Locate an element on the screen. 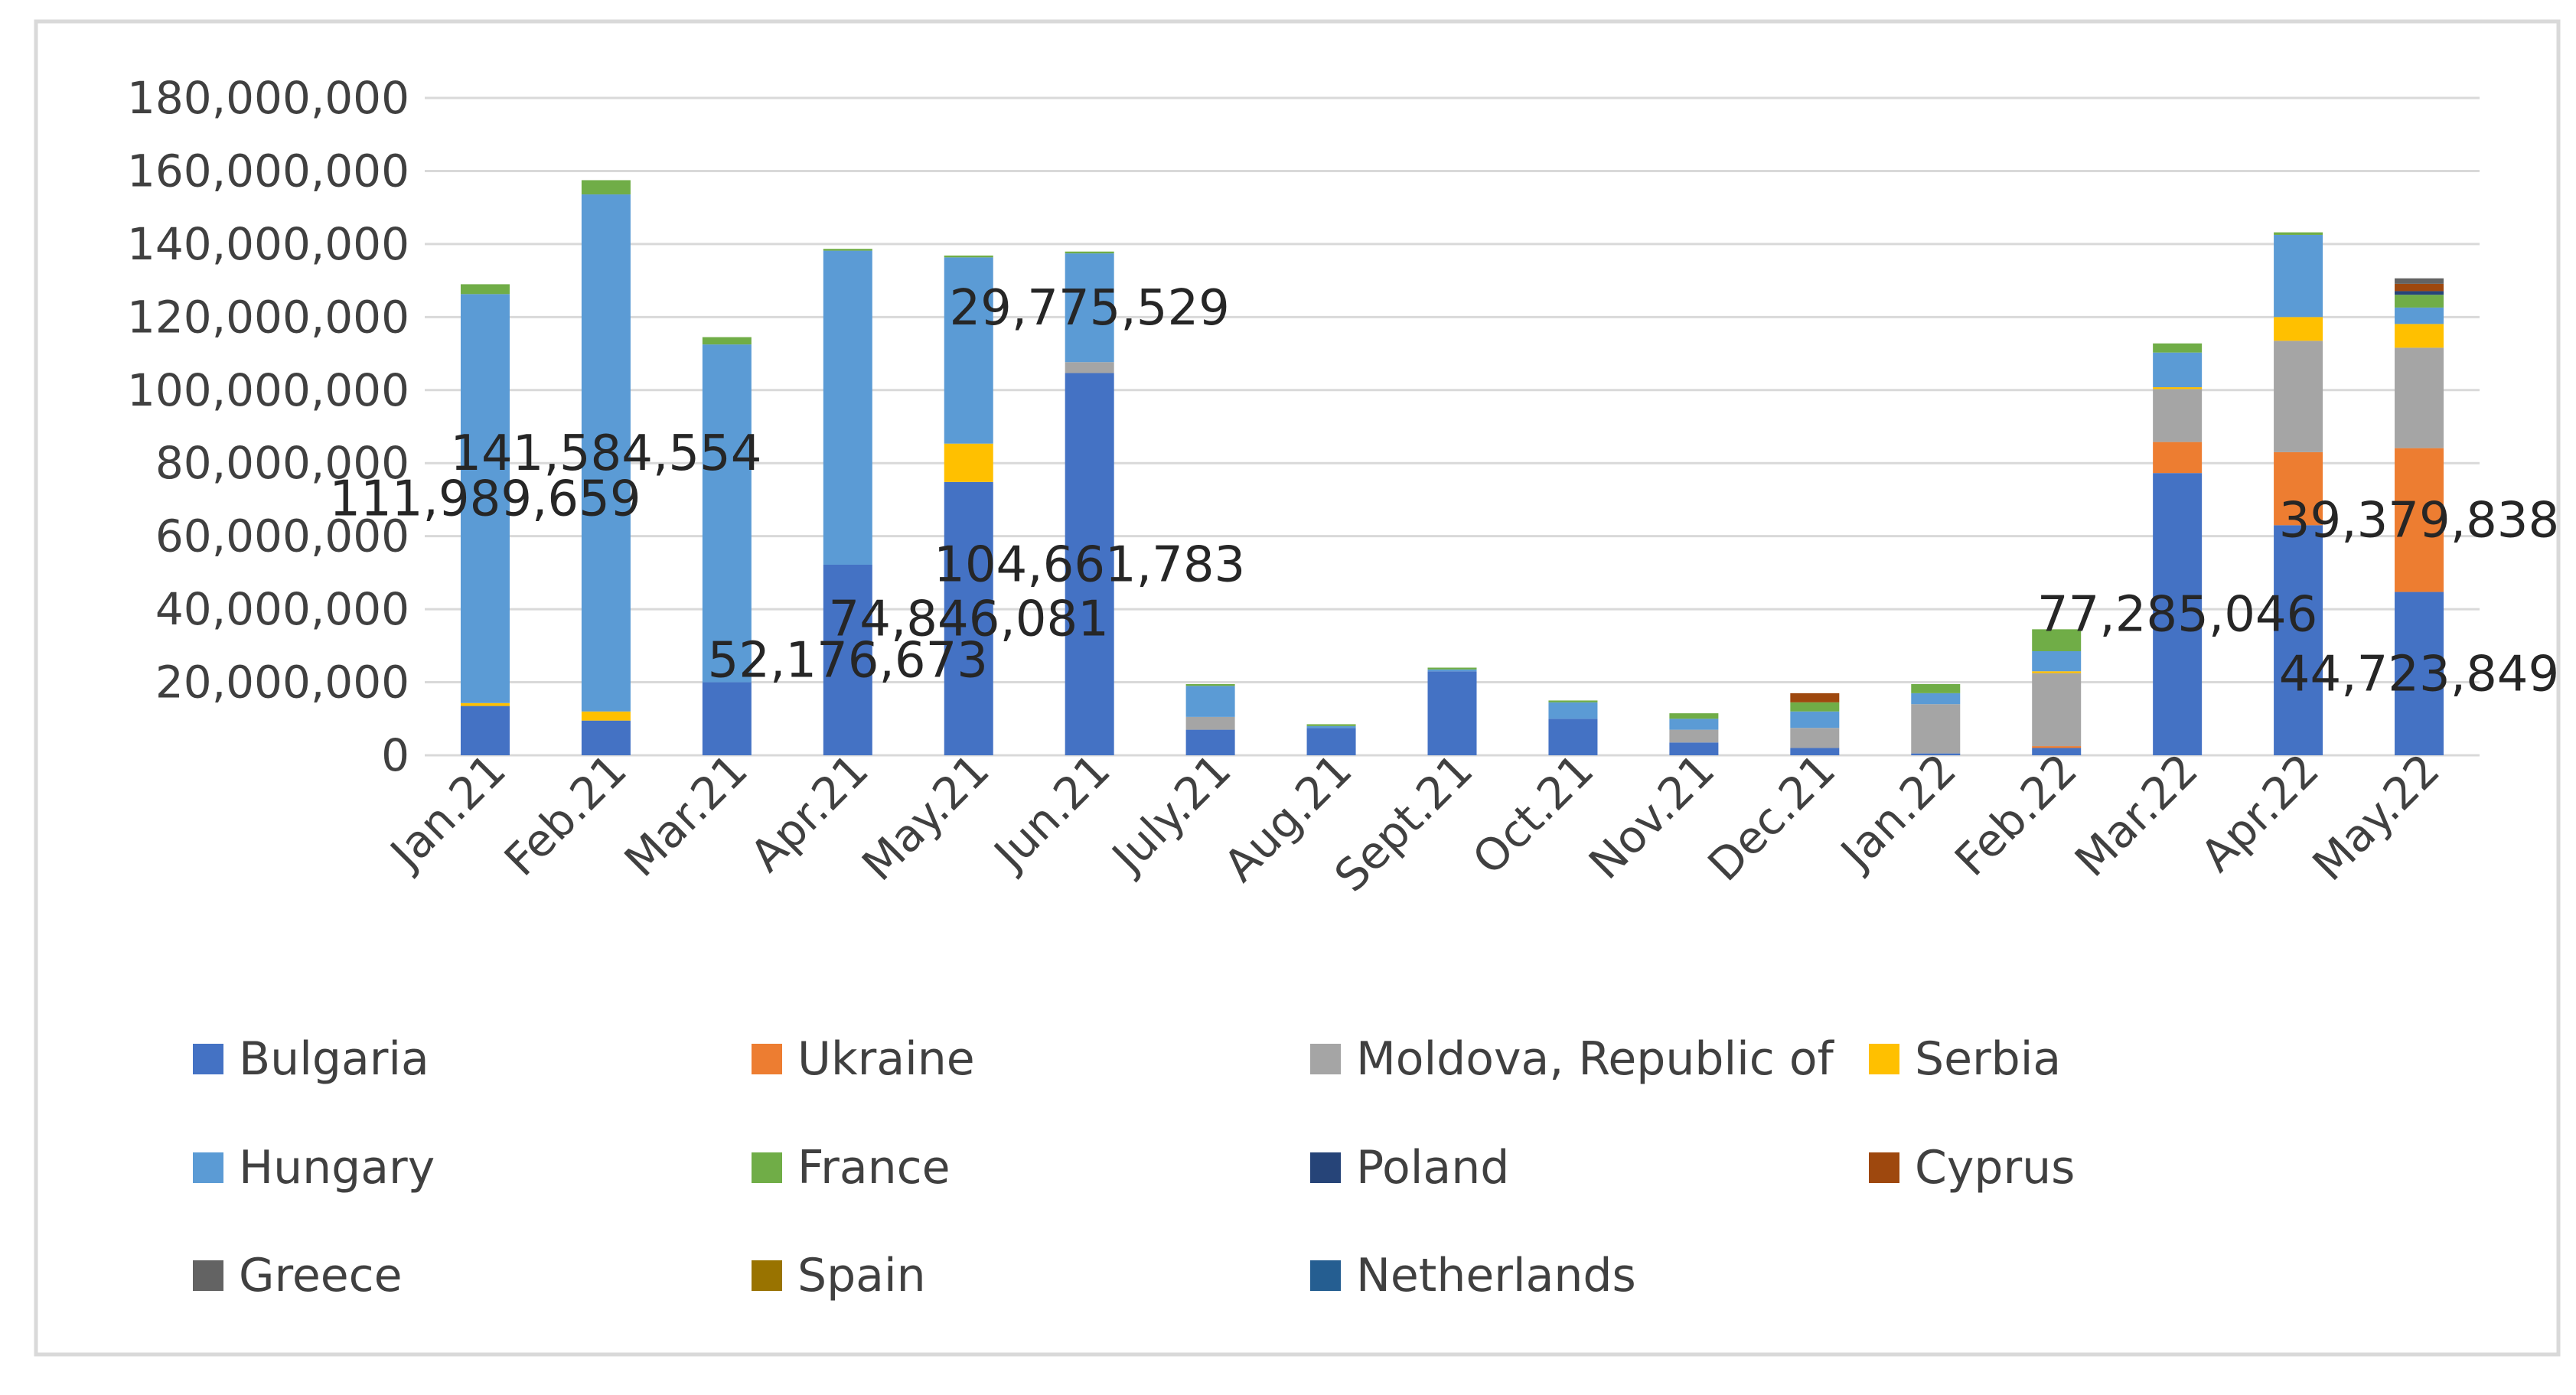 The height and width of the screenshot is (1395, 2576). data-label: 29,775,529 is located at coordinates (1089, 308).